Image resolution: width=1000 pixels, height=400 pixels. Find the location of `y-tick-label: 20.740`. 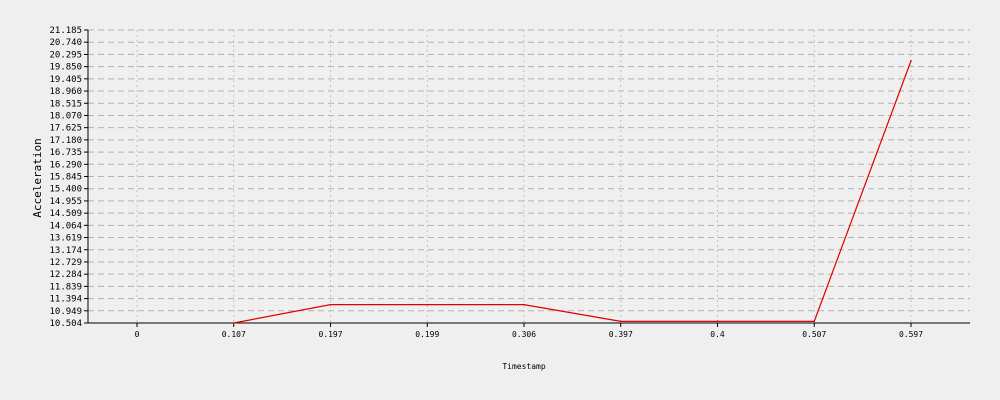

y-tick-label: 20.740 is located at coordinates (65, 43).